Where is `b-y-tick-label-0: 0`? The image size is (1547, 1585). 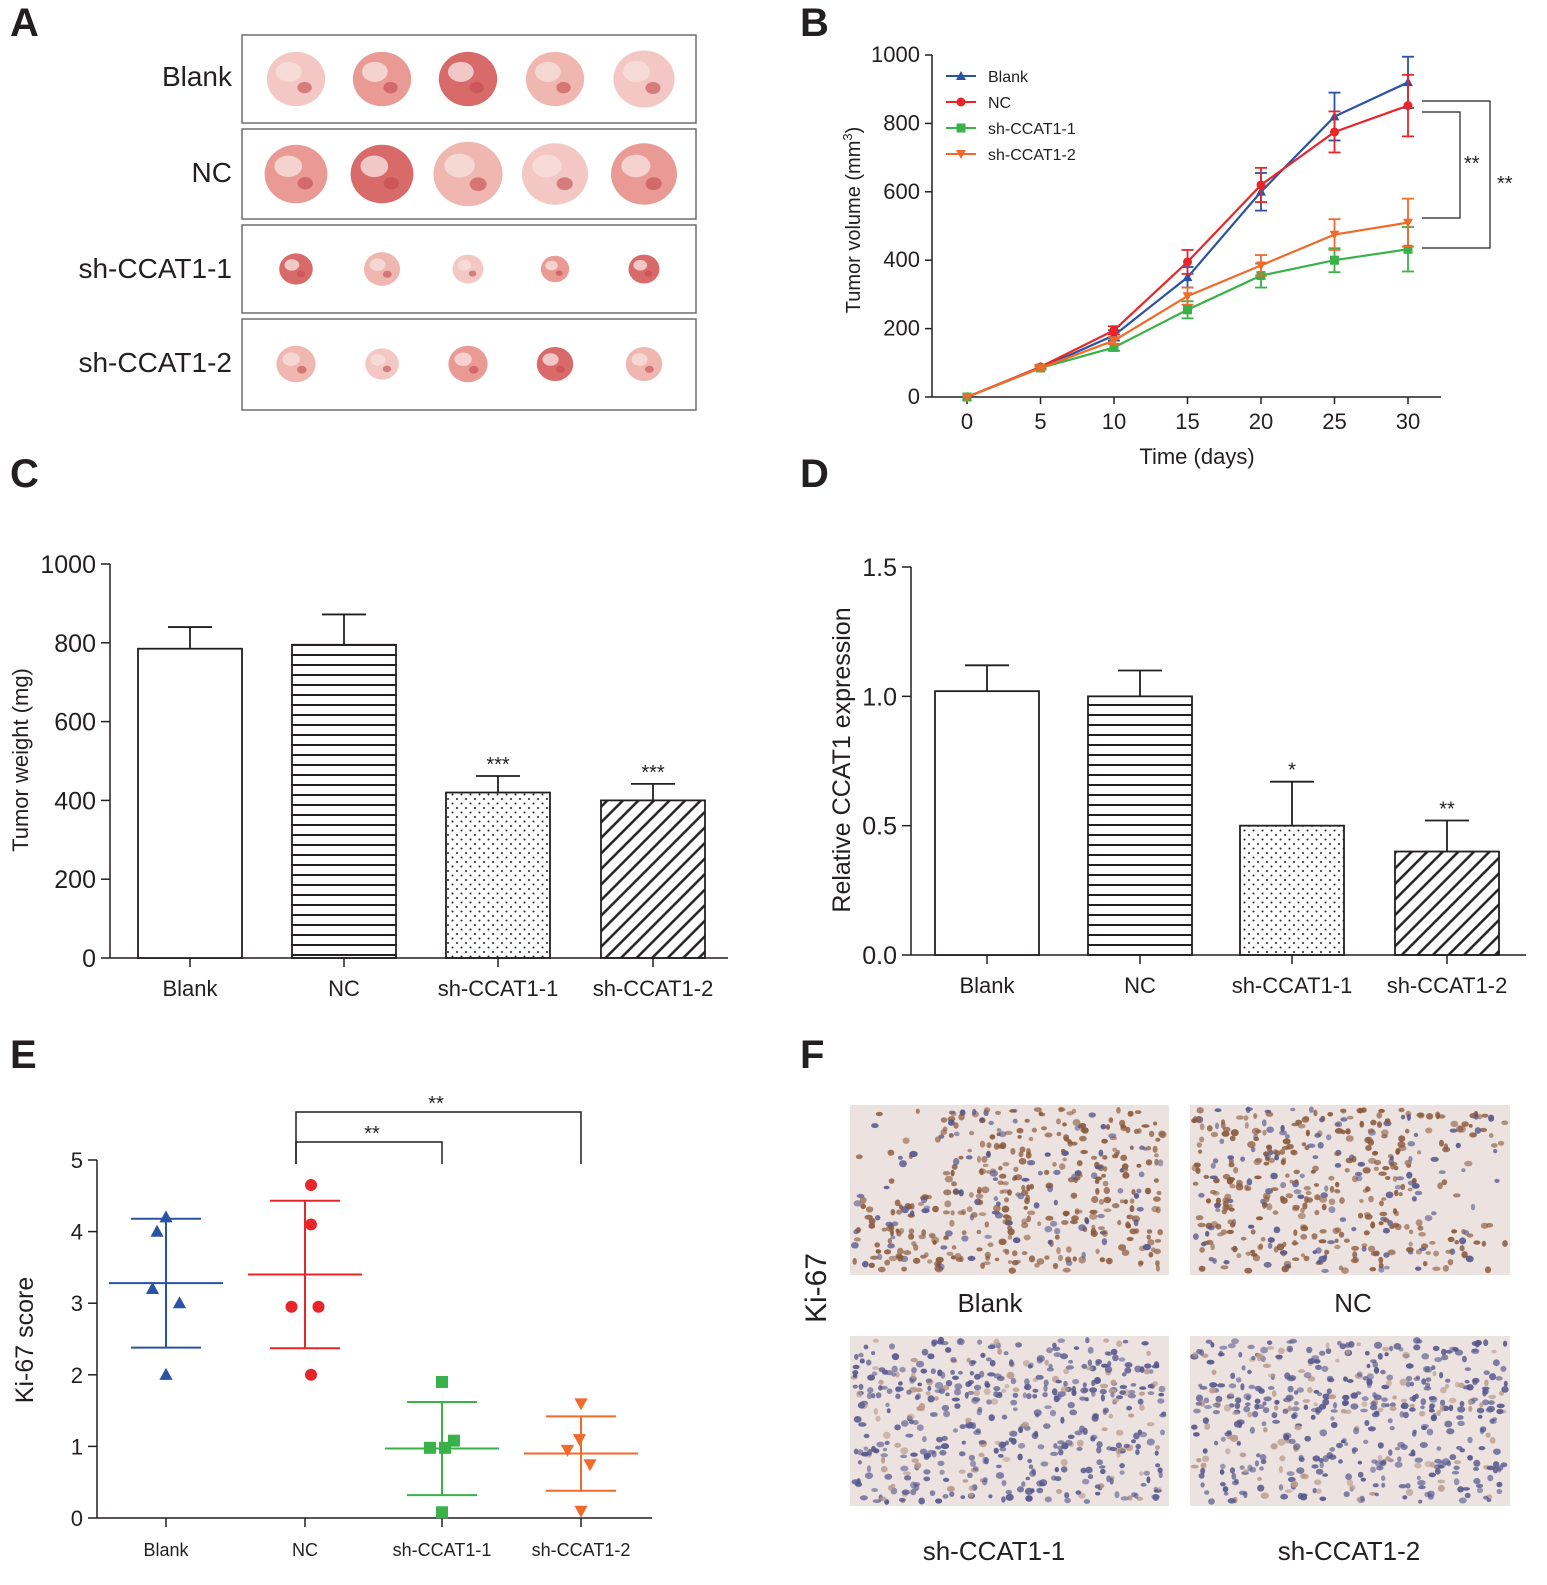 b-y-tick-label-0: 0 is located at coordinates (914, 396).